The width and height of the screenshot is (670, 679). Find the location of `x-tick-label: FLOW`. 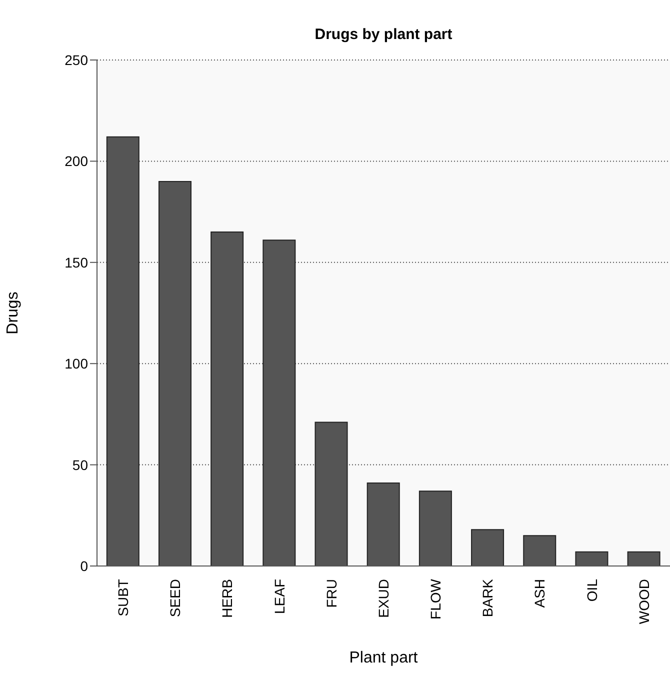

x-tick-label: FLOW is located at coordinates (436, 599).